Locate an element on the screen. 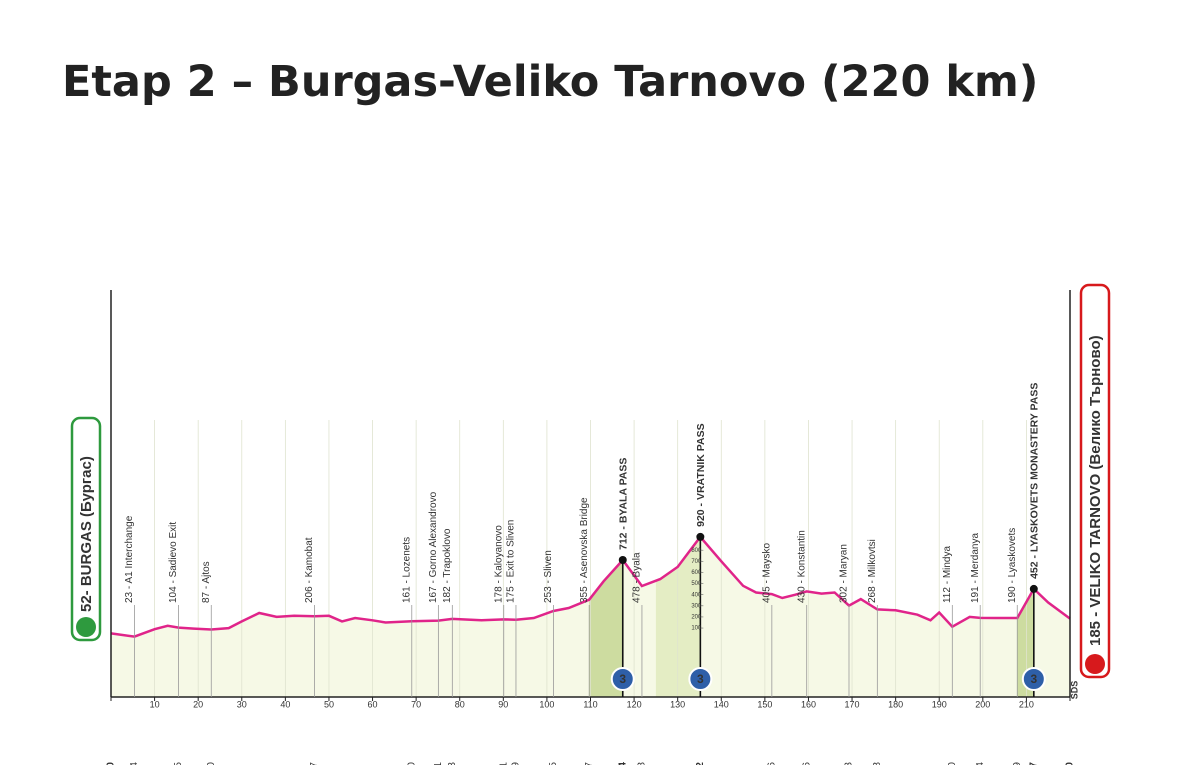 The width and height of the screenshot is (1179, 765). waypoint-label: 87 - Ajtos is located at coordinates (206, 582).